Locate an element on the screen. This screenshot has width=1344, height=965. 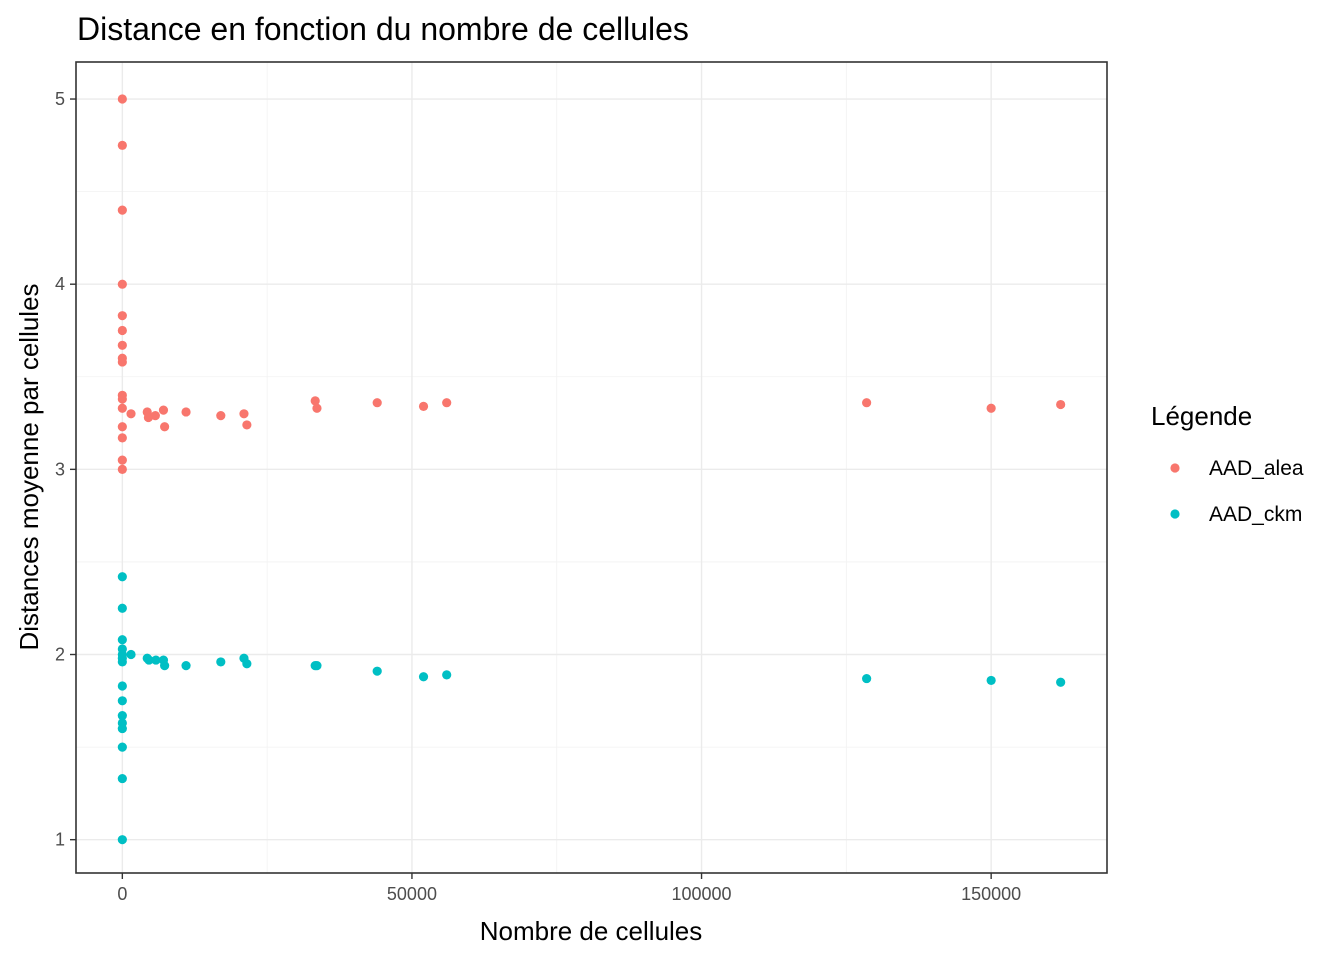
x-tick-label: 50000 is located at coordinates (412, 894).